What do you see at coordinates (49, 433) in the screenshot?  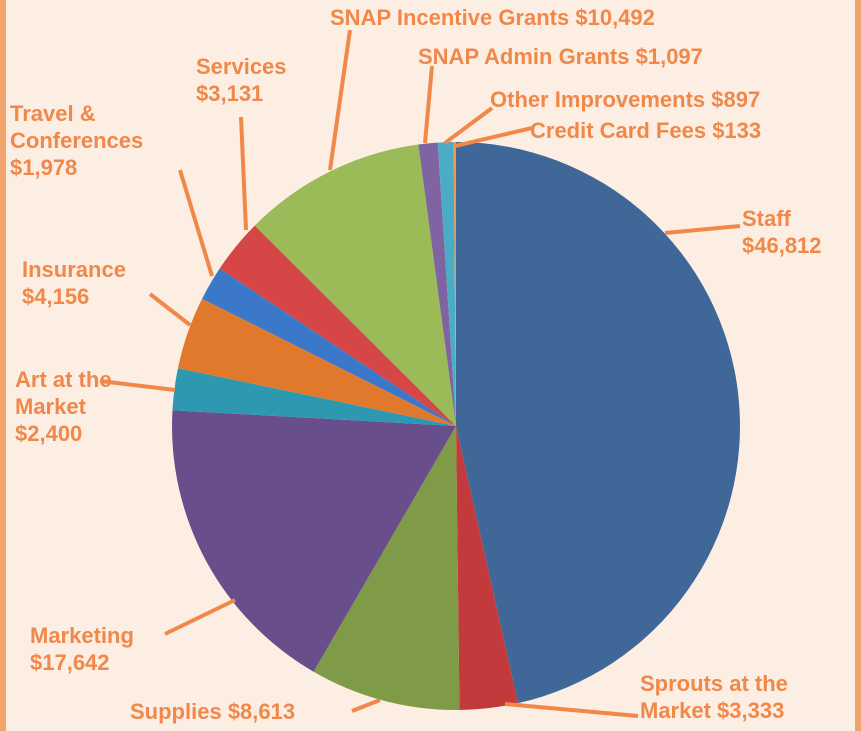 I see `value-label: $2,400` at bounding box center [49, 433].